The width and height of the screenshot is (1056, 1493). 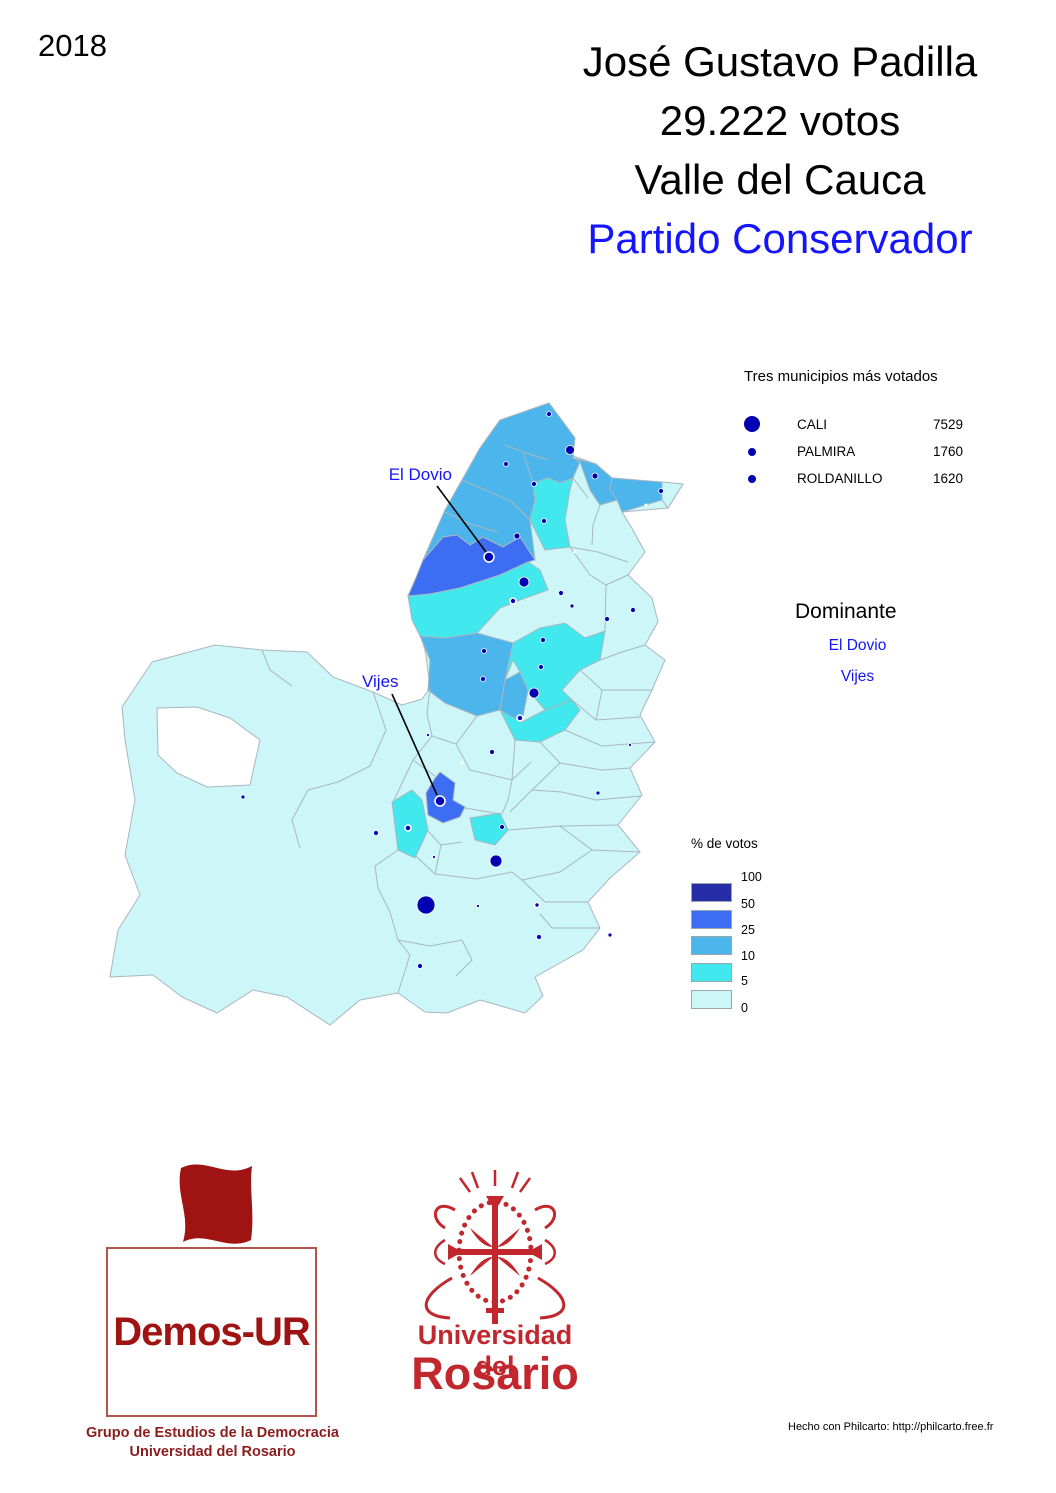 I want to click on vote-total: 29.222 votos, so click(x=780, y=120).